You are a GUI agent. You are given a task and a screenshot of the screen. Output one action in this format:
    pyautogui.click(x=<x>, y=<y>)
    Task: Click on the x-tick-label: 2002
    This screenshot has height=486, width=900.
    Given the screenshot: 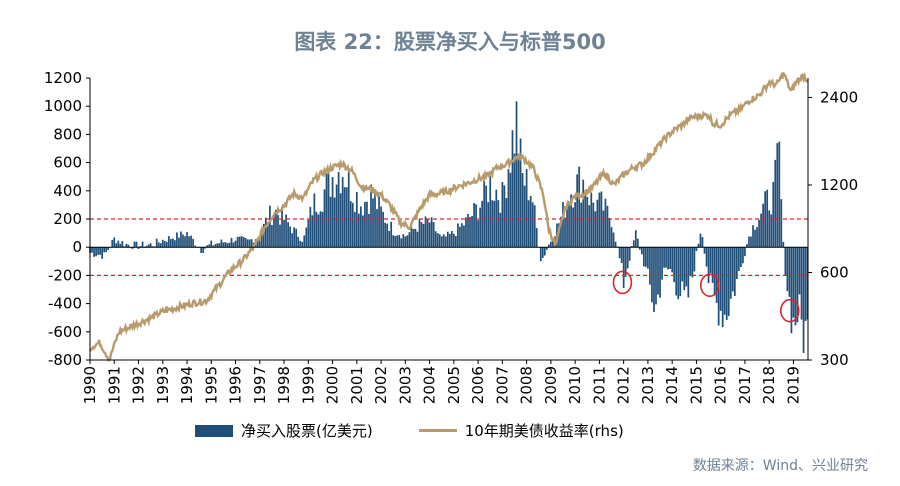 What is the action you would take?
    pyautogui.click(x=381, y=385)
    